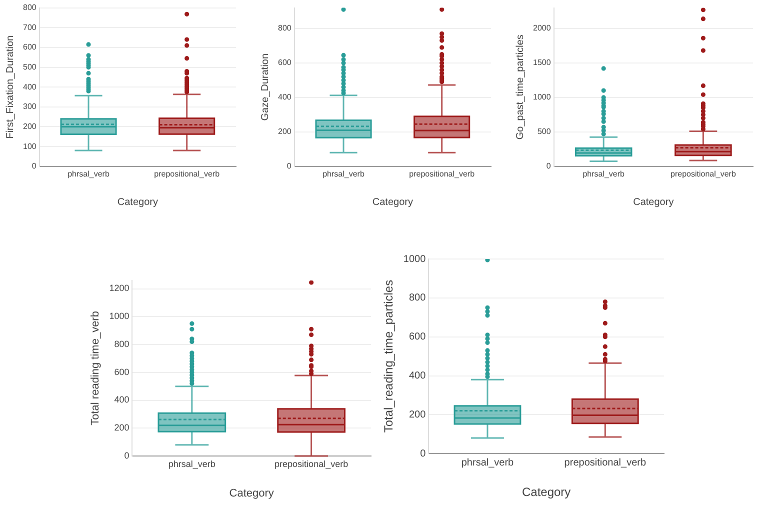 The width and height of the screenshot is (767, 506). I want to click on y-axis-title: Total_reading_time_particles, so click(389, 356).